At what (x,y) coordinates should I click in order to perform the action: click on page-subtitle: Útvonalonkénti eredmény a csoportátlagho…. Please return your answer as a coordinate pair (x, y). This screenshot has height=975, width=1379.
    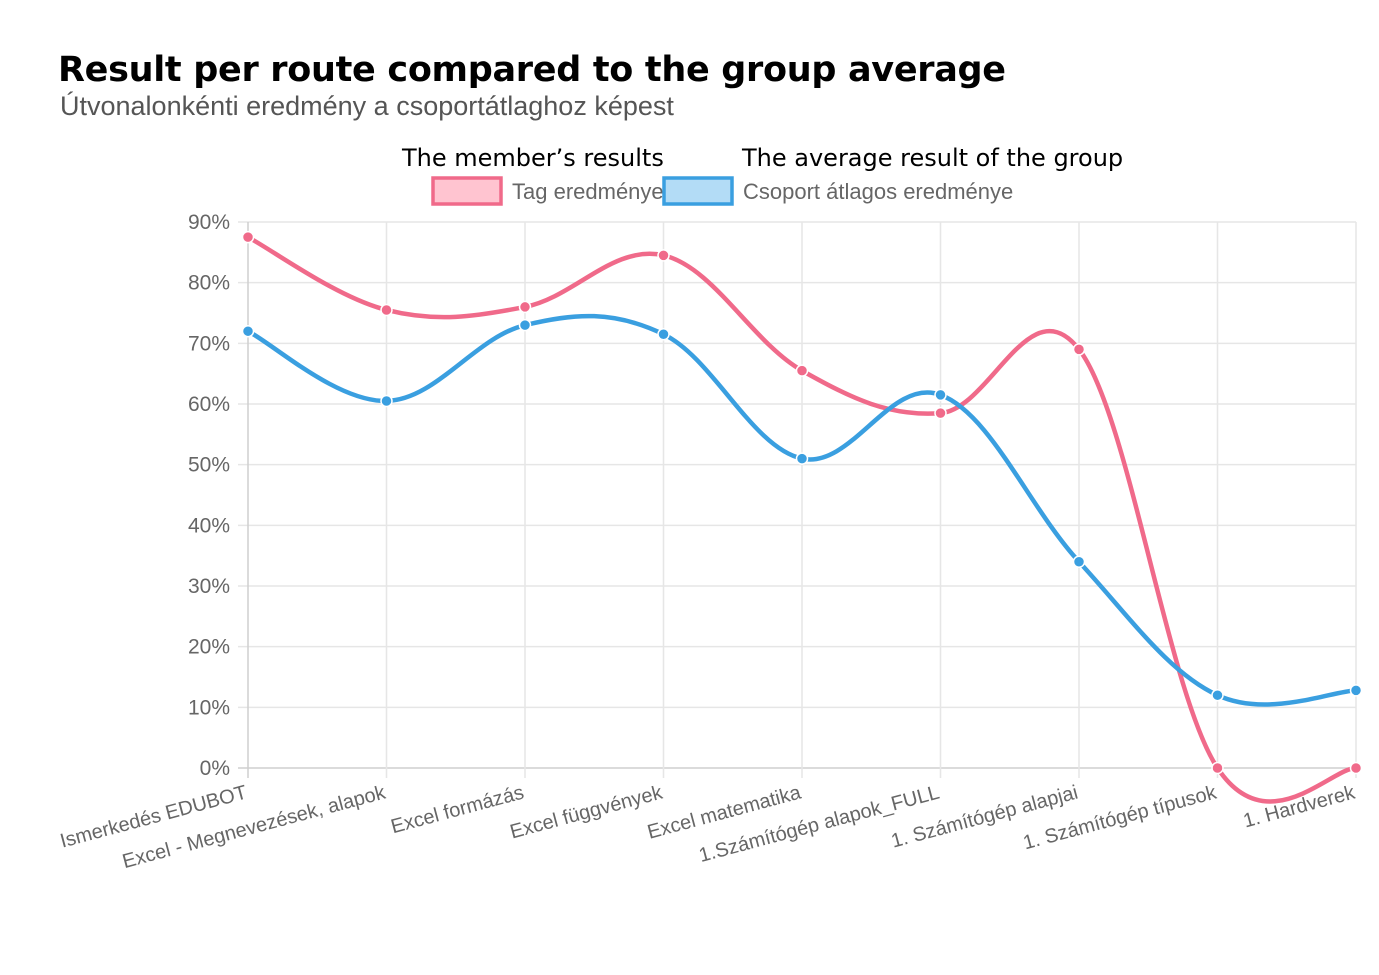
    Looking at the image, I should click on (367, 106).